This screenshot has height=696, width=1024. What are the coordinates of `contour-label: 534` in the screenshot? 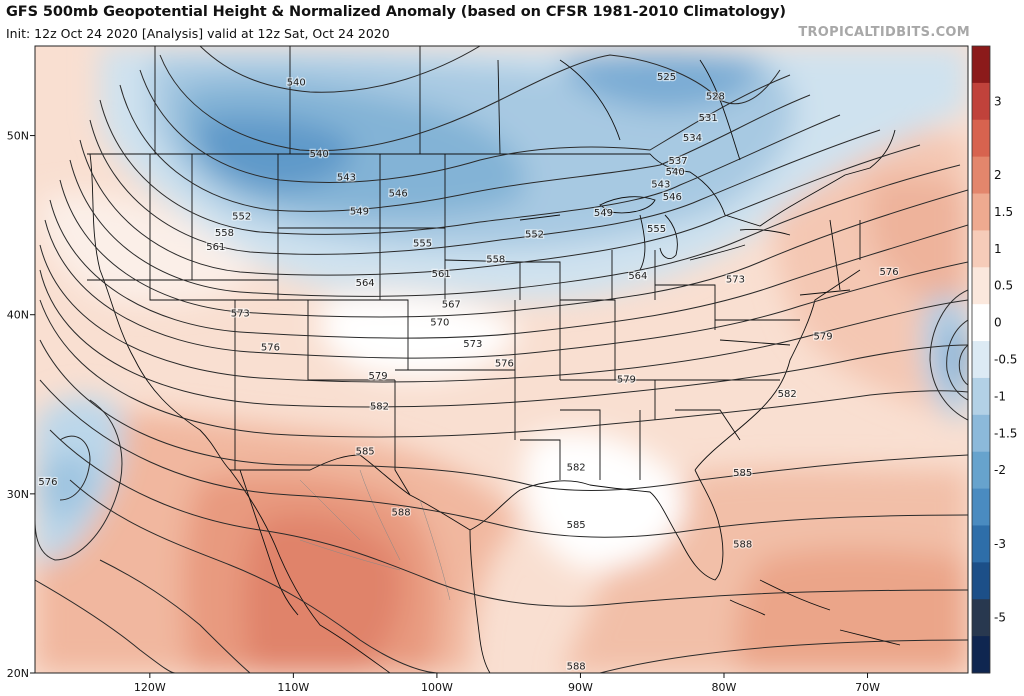 It's located at (692, 138).